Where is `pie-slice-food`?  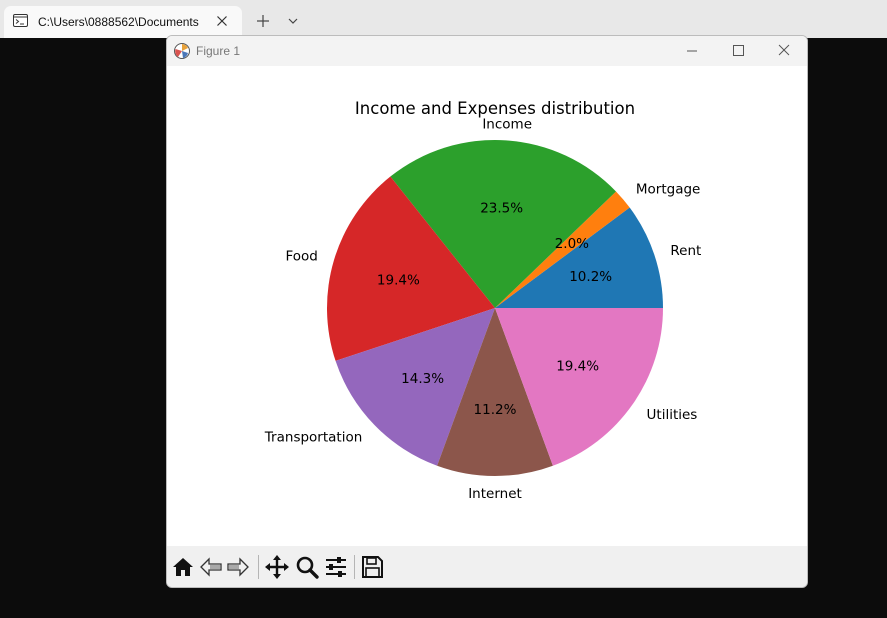 pie-slice-food is located at coordinates (411, 268).